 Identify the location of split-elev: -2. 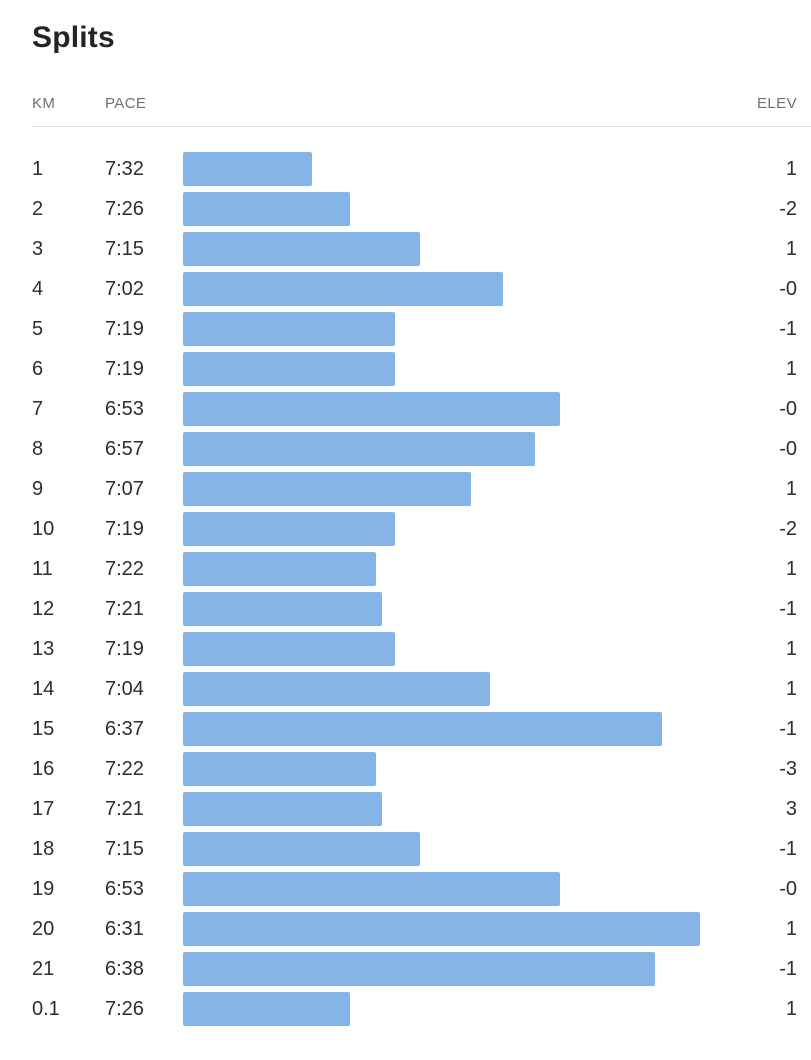
(788, 209).